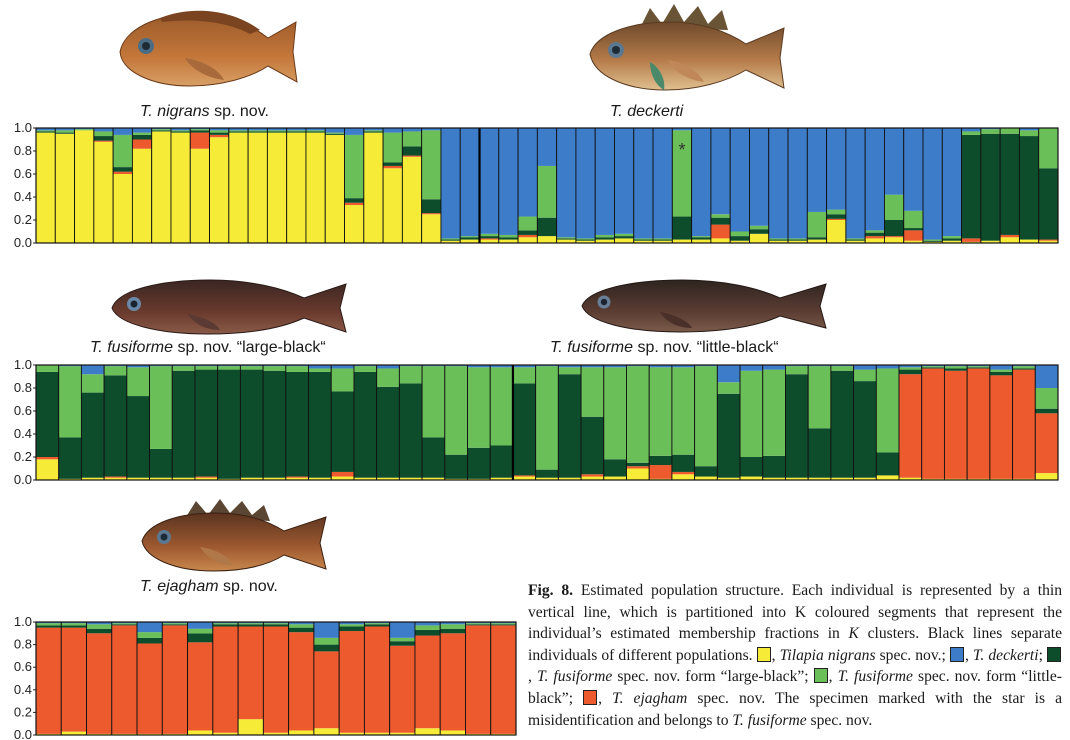 This screenshot has height=740, width=1070. I want to click on y-tick-label: 1.0, so click(23, 621).